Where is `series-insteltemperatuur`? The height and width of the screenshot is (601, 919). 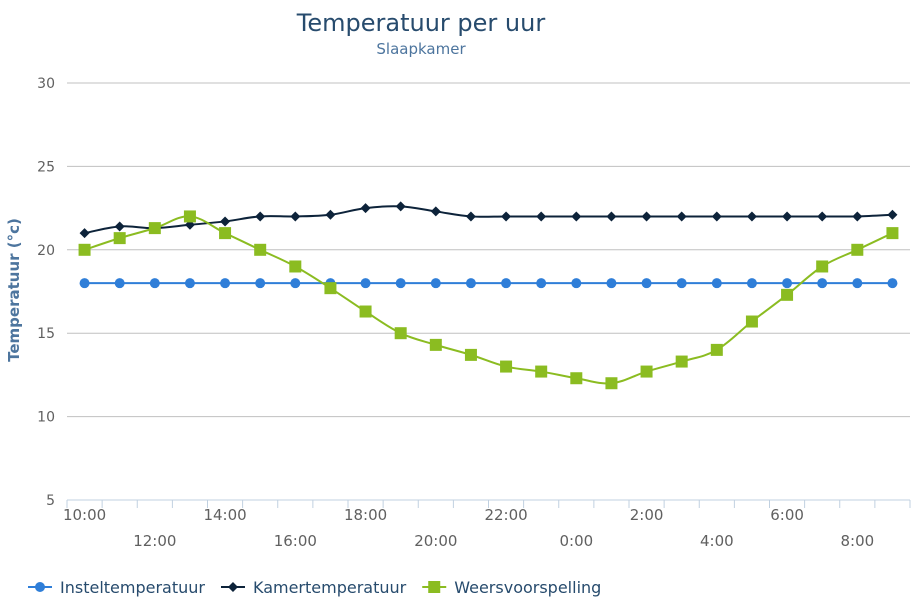 series-insteltemperatuur is located at coordinates (488, 283).